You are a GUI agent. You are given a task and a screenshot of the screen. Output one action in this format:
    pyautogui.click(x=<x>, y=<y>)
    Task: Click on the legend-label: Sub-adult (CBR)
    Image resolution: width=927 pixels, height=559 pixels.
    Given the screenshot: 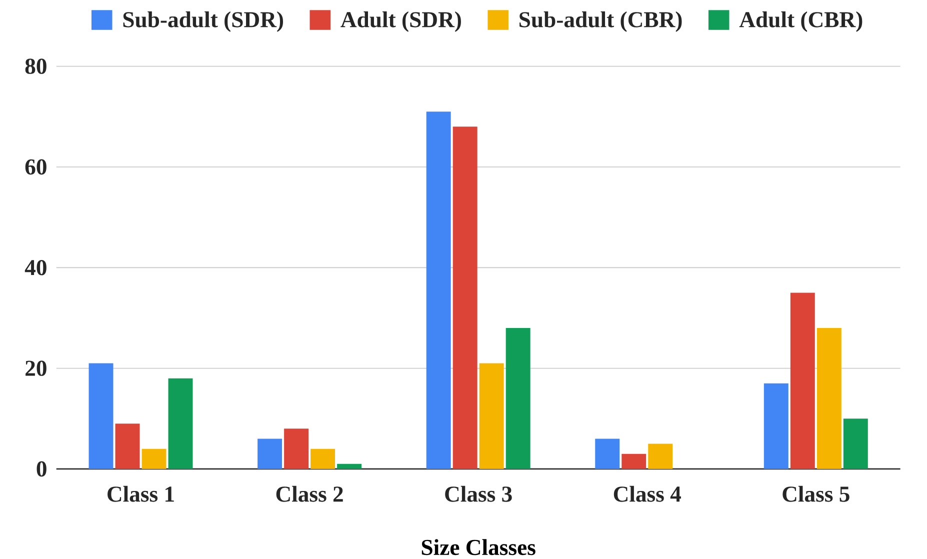 What is the action you would take?
    pyautogui.click(x=601, y=21)
    